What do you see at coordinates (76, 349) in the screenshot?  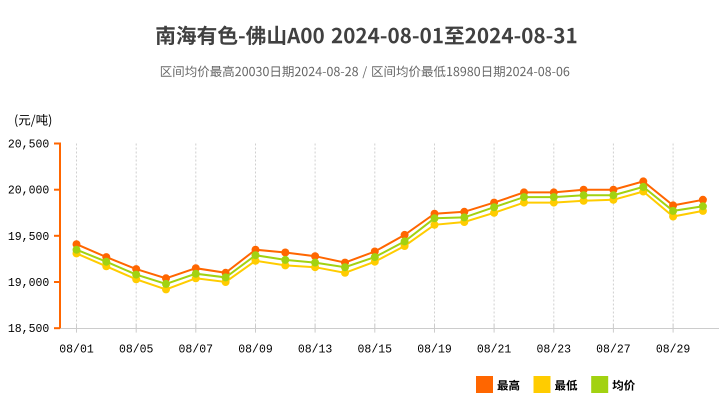 I see `svg-text: 08/01` at bounding box center [76, 349].